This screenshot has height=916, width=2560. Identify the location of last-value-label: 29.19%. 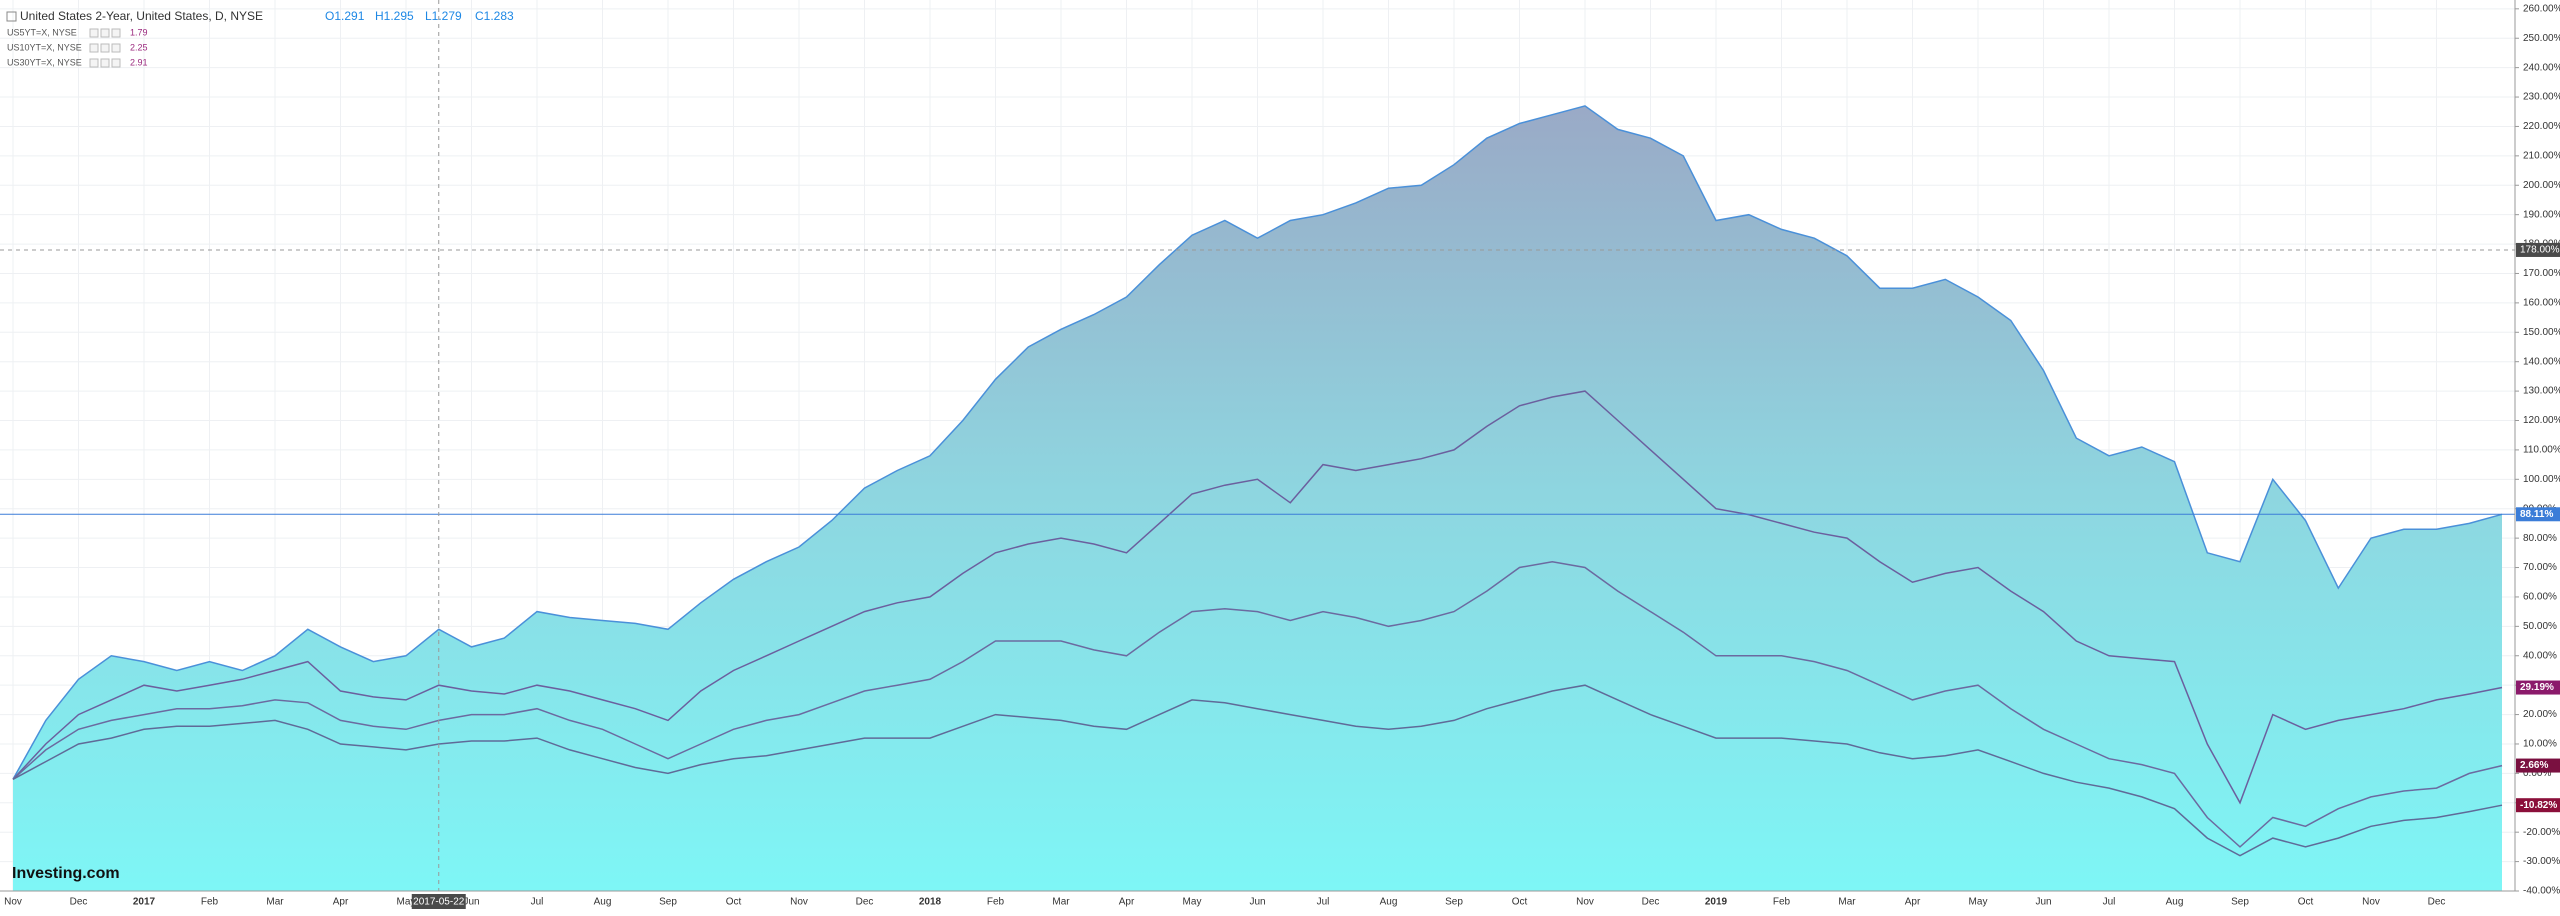
(2537, 687).